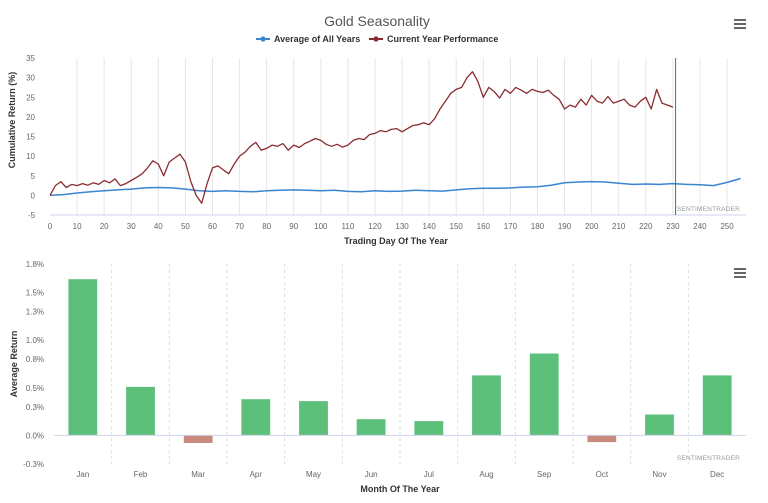 The width and height of the screenshot is (768, 503). What do you see at coordinates (185, 226) in the screenshot?
I see `x-tick-label: 50` at bounding box center [185, 226].